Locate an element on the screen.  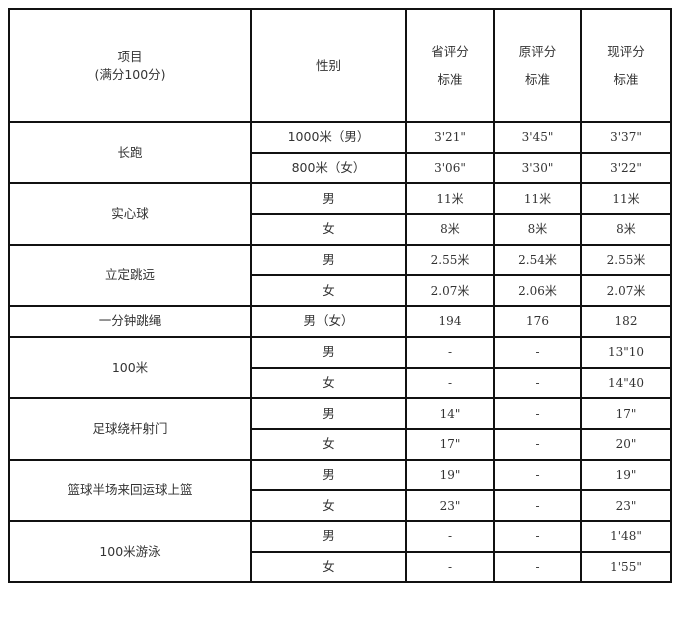
table-row: 女 23" -23" is located at coordinates (340, 505).